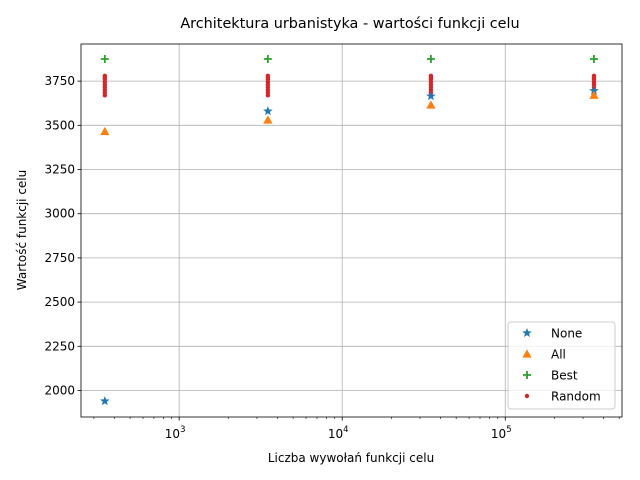  I want to click on y-tick-label: 2000, so click(59, 390).